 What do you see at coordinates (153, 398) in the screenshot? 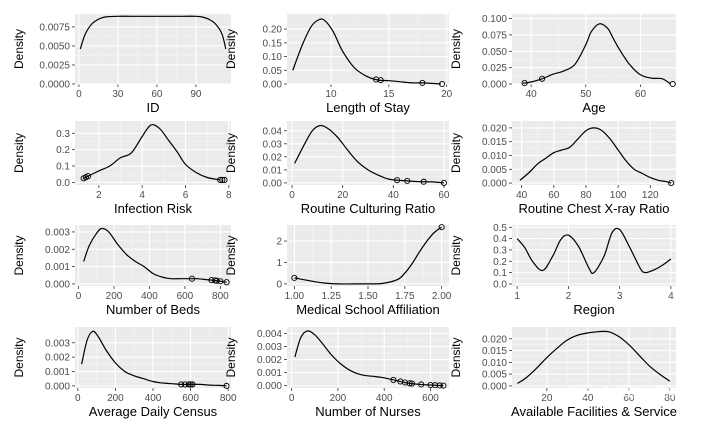
I see `x-tick-label: 400` at bounding box center [153, 398].